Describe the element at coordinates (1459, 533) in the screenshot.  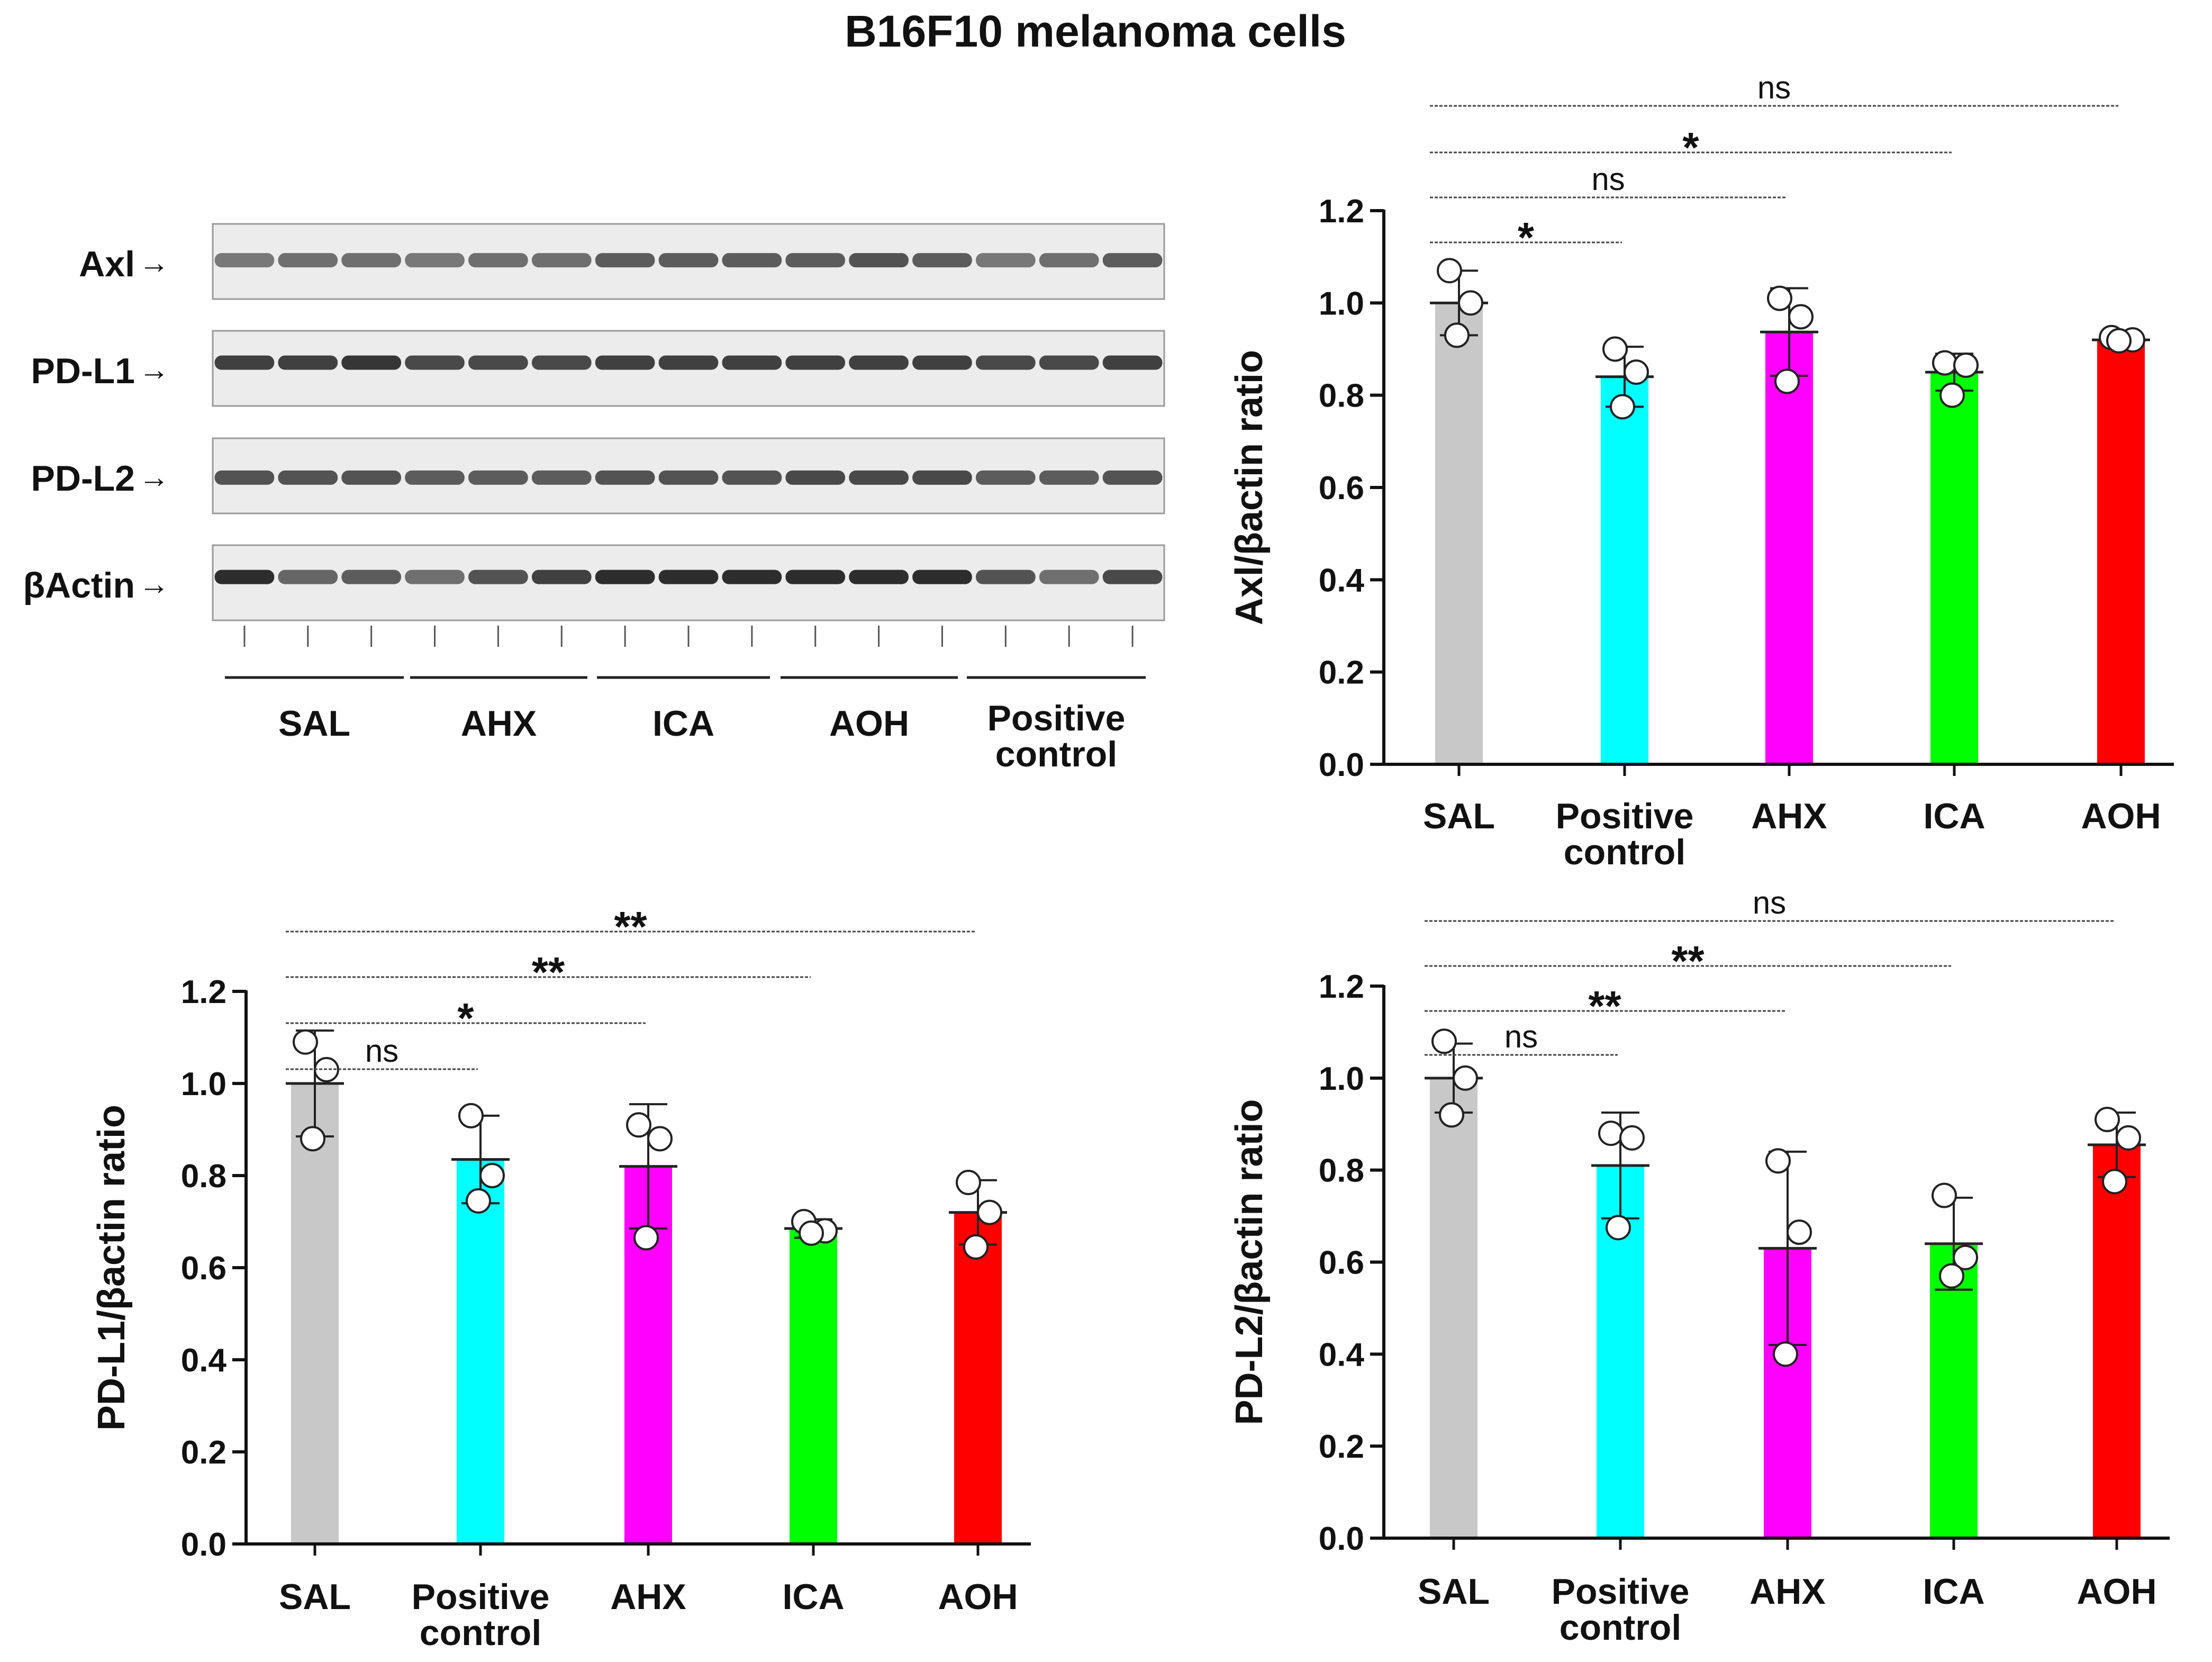
I see `bar-sal` at that location.